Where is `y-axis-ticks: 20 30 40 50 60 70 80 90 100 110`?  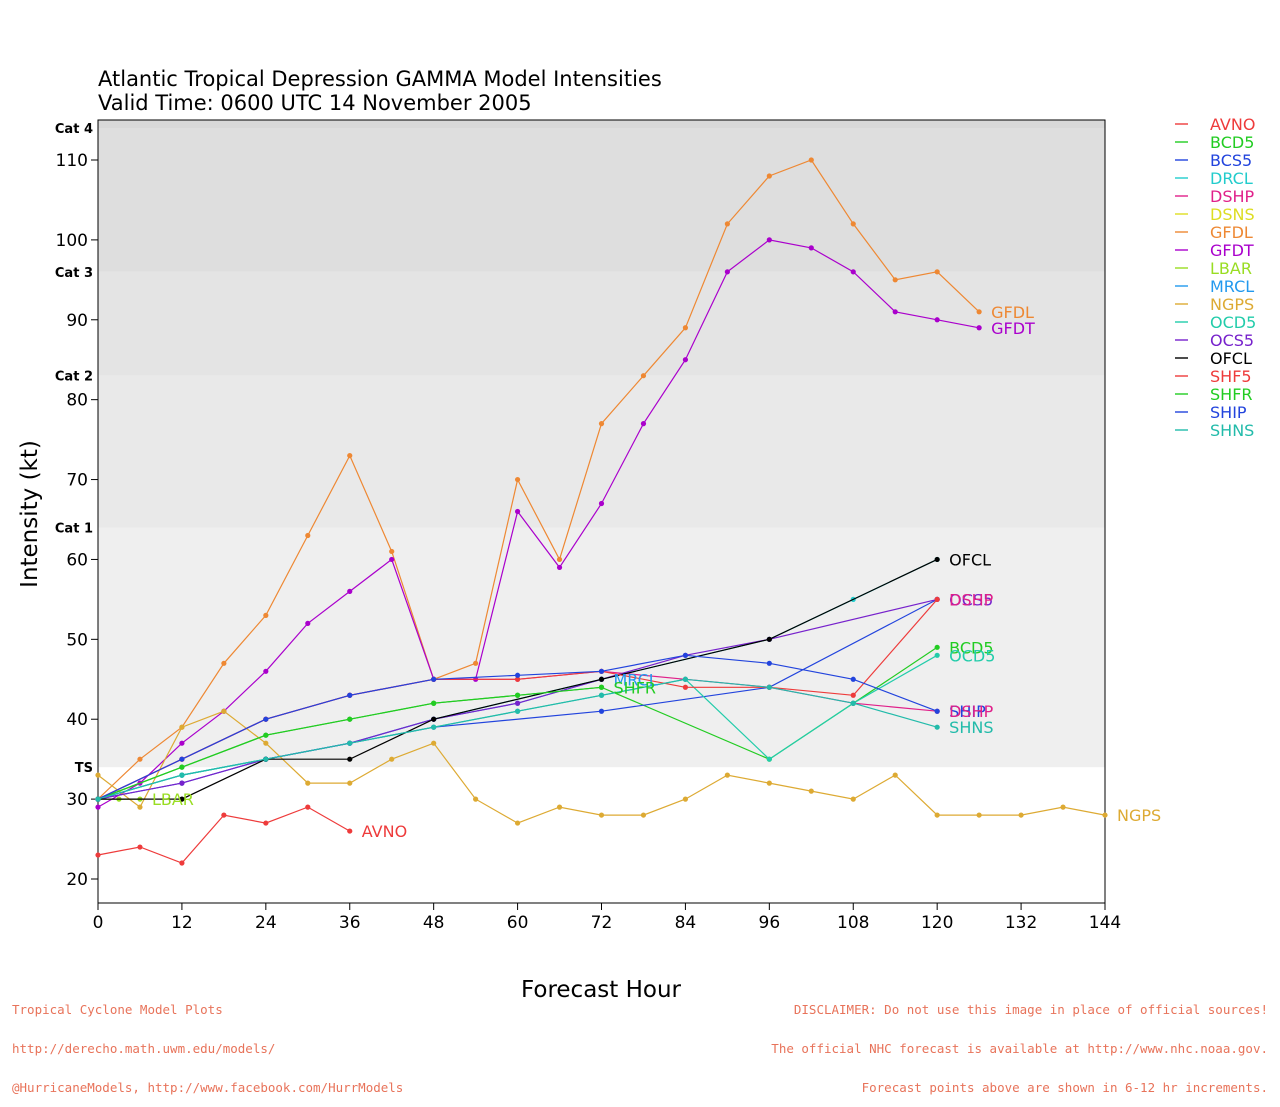 y-axis-ticks: 20 30 40 50 60 70 80 90 100 110 is located at coordinates (77, 520).